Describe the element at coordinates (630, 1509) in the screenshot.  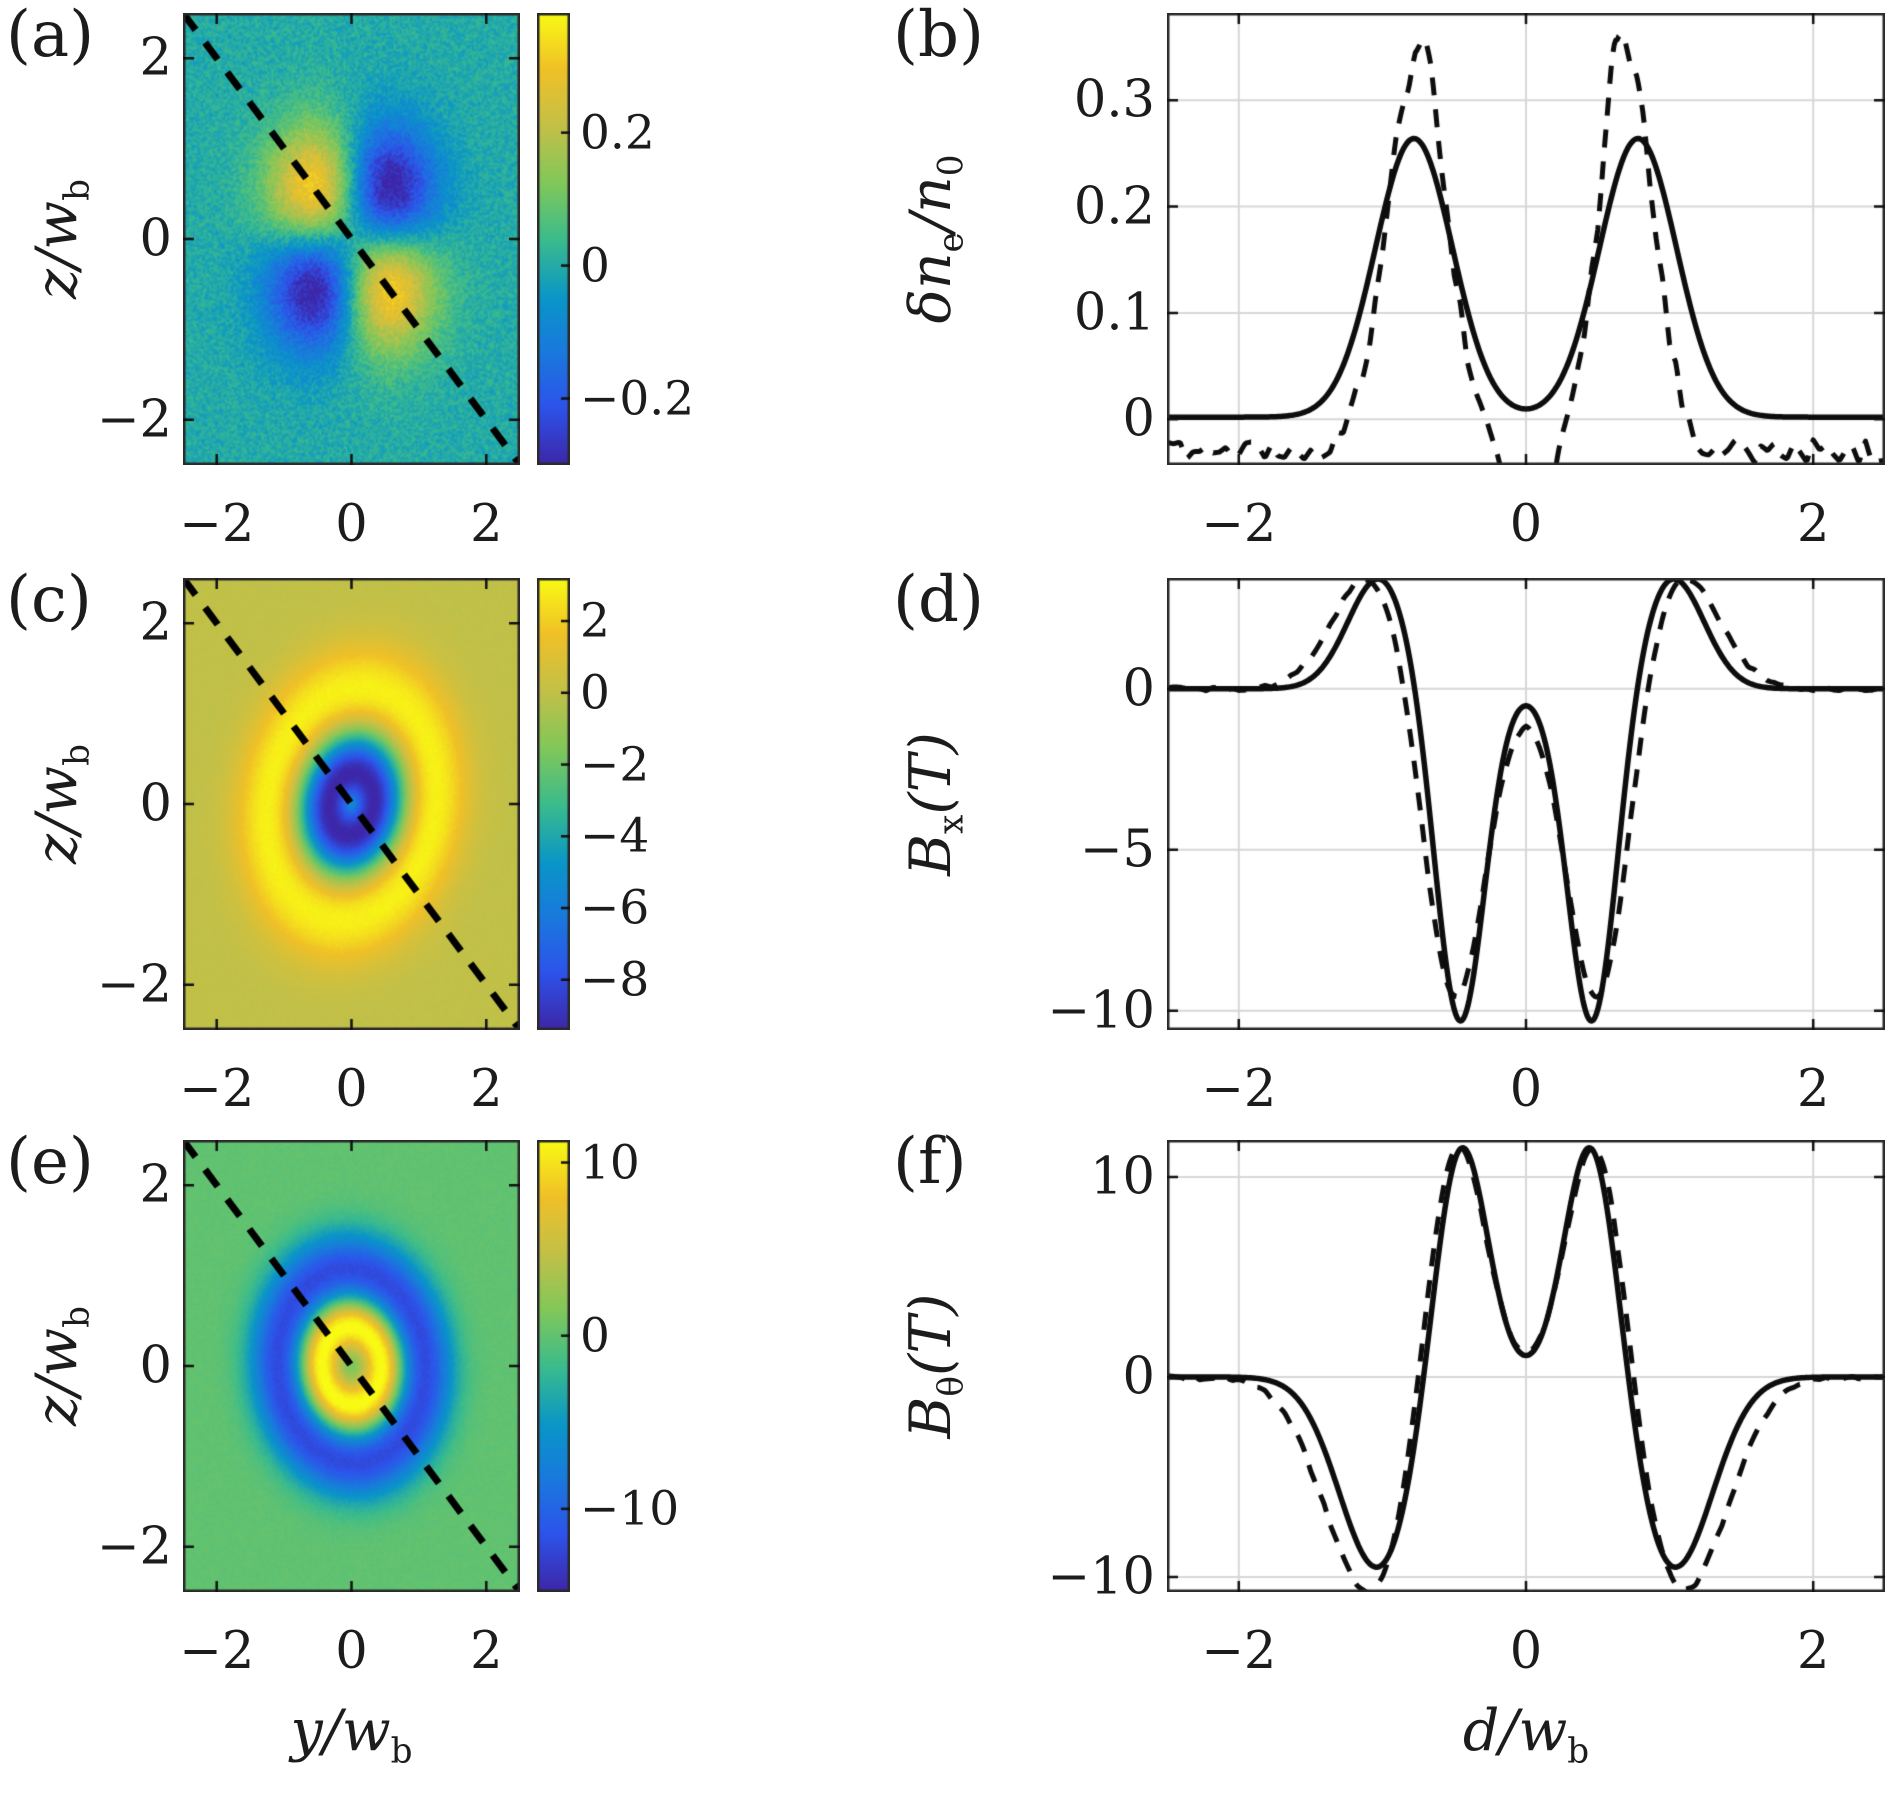
I see `colorbar-tick-label: −10` at that location.